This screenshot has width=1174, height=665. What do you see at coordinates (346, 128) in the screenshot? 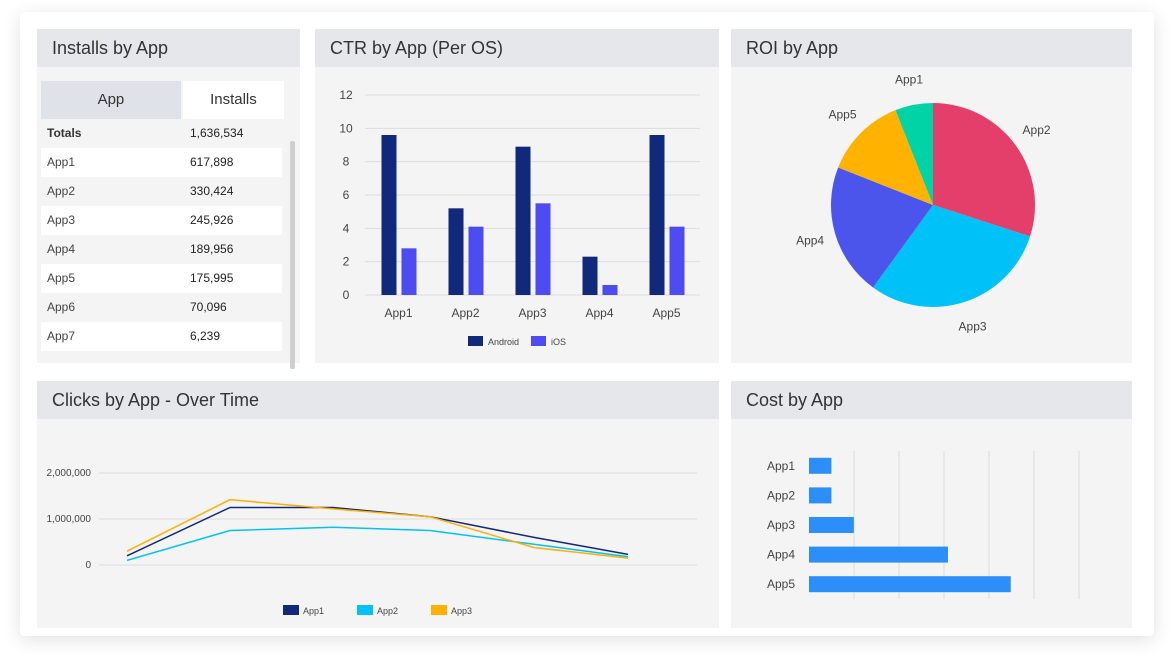
I see `y-tick-label: 10` at bounding box center [346, 128].